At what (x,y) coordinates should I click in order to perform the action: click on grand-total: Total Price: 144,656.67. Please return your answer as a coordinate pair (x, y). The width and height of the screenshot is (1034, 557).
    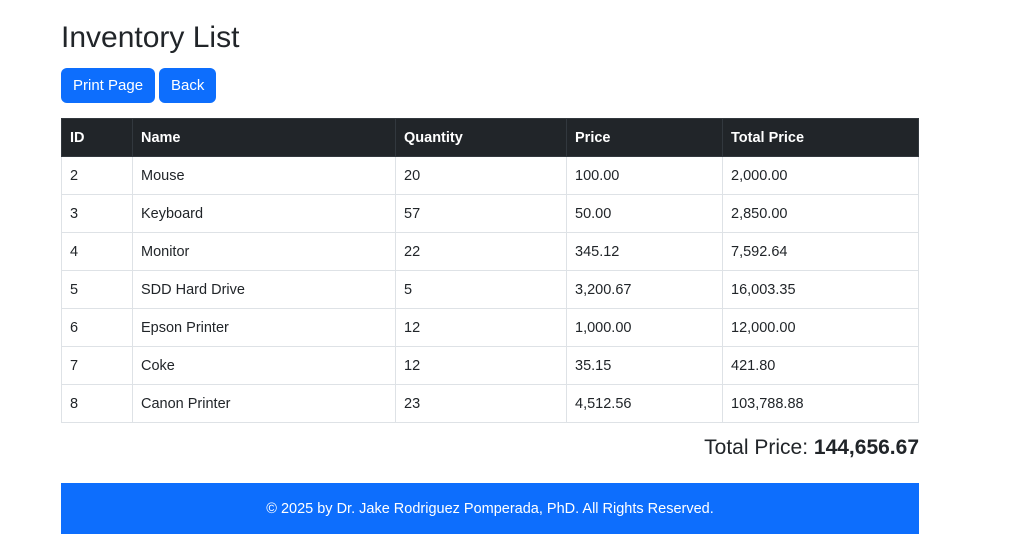
    Looking at the image, I should click on (811, 448).